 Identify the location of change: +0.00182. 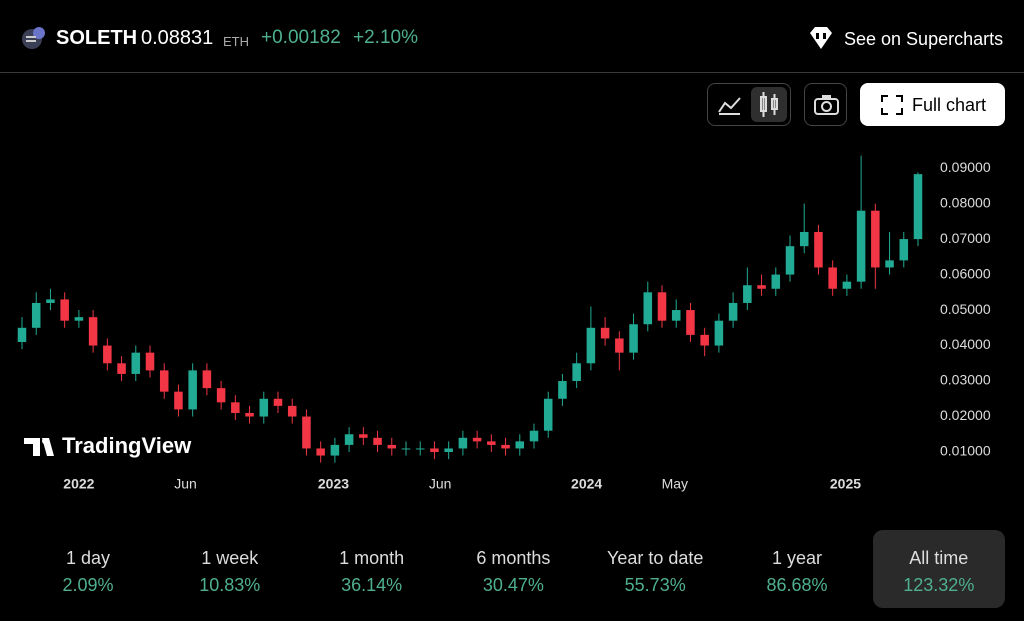
(301, 37).